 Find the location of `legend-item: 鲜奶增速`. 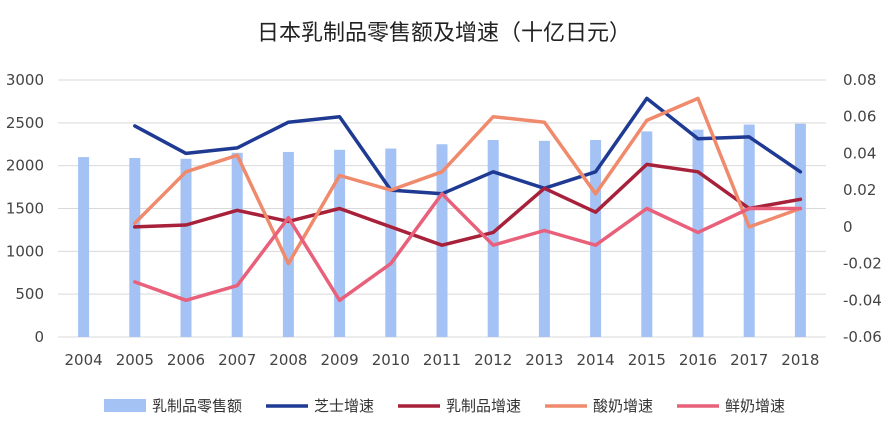

legend-item: 鲜奶增速 is located at coordinates (731, 406).